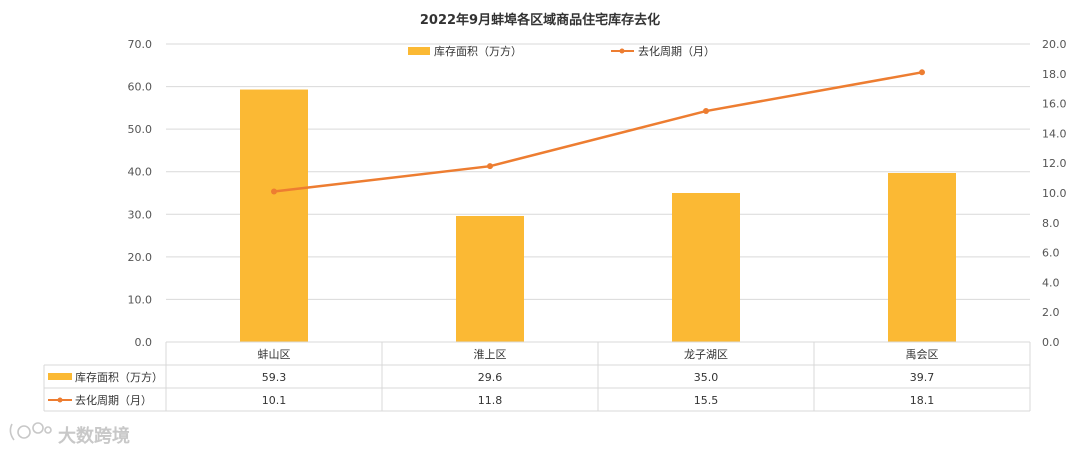 The height and width of the screenshot is (455, 1080). Describe the element at coordinates (1051, 342) in the screenshot. I see `y-right-tick-label: 0.0` at that location.